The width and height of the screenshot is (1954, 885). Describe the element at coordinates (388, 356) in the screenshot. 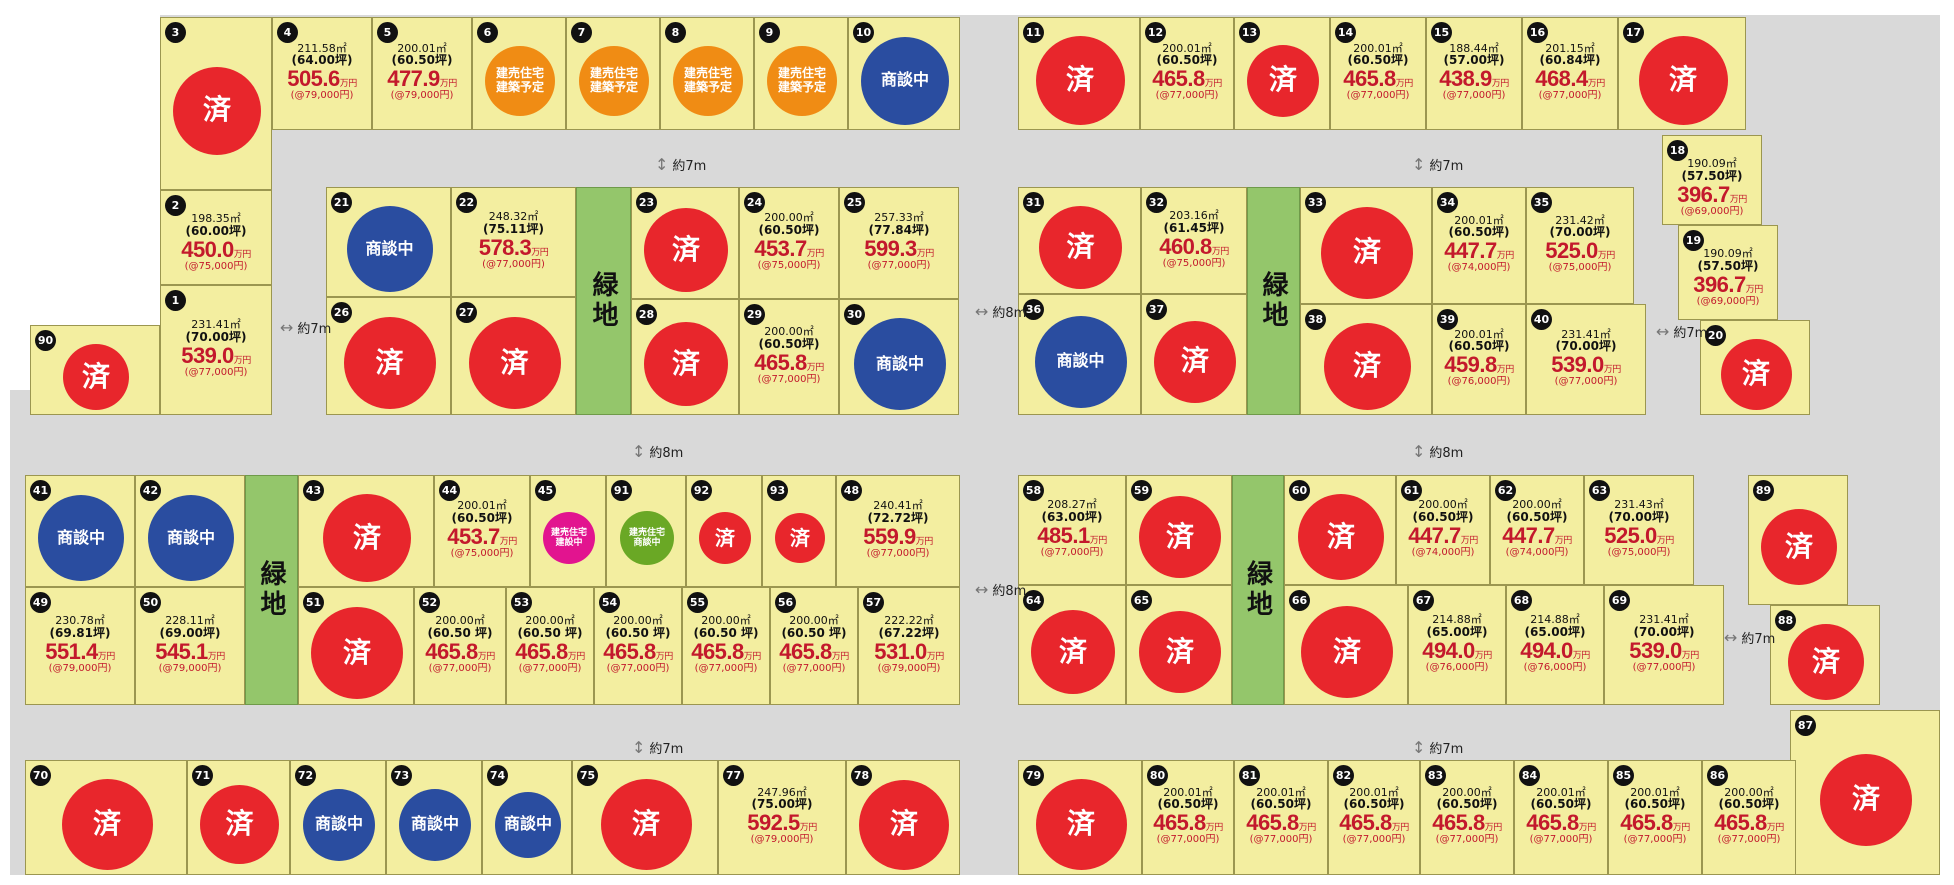

I see `lot-26: 26 済` at that location.